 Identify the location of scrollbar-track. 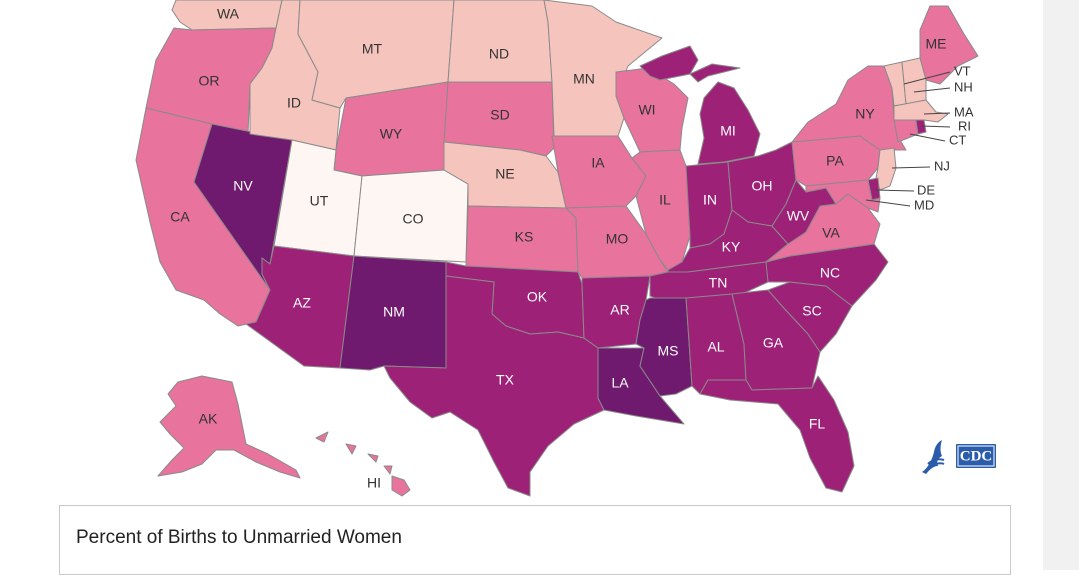
(1061, 285).